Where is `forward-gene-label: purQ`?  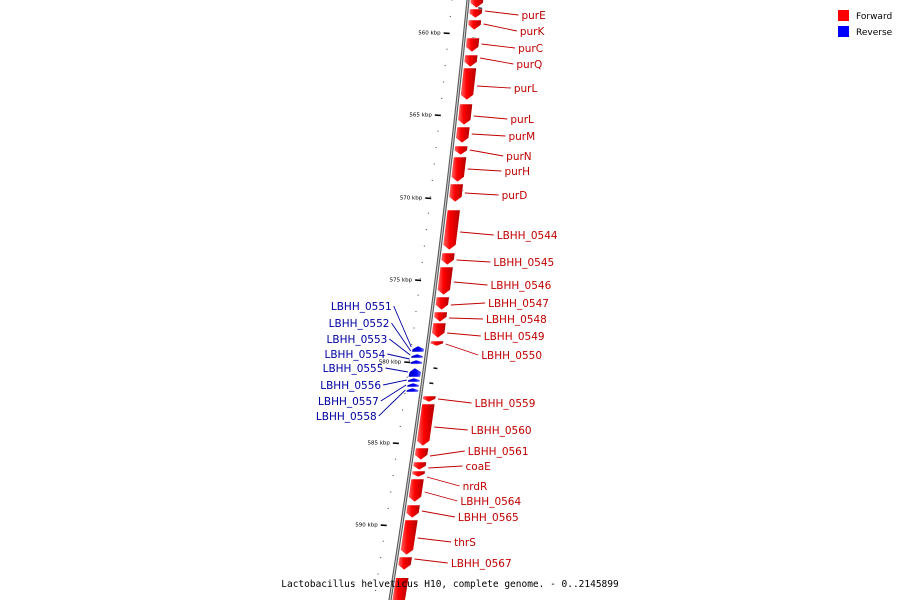
forward-gene-label: purQ is located at coordinates (529, 65).